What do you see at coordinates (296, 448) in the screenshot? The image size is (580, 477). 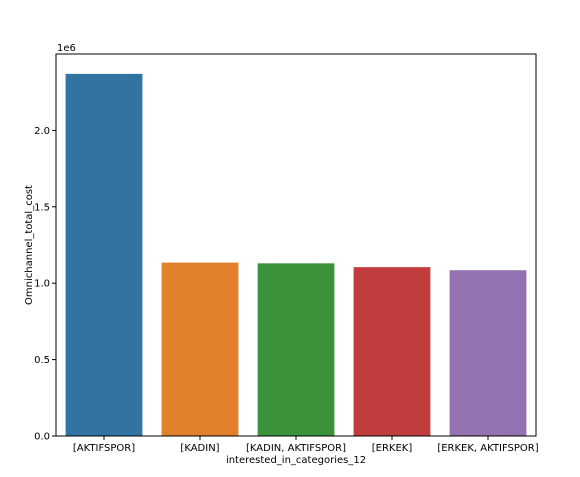 I see `x-tick-label-2: [KADIN, AKTIFSPOR]` at bounding box center [296, 448].